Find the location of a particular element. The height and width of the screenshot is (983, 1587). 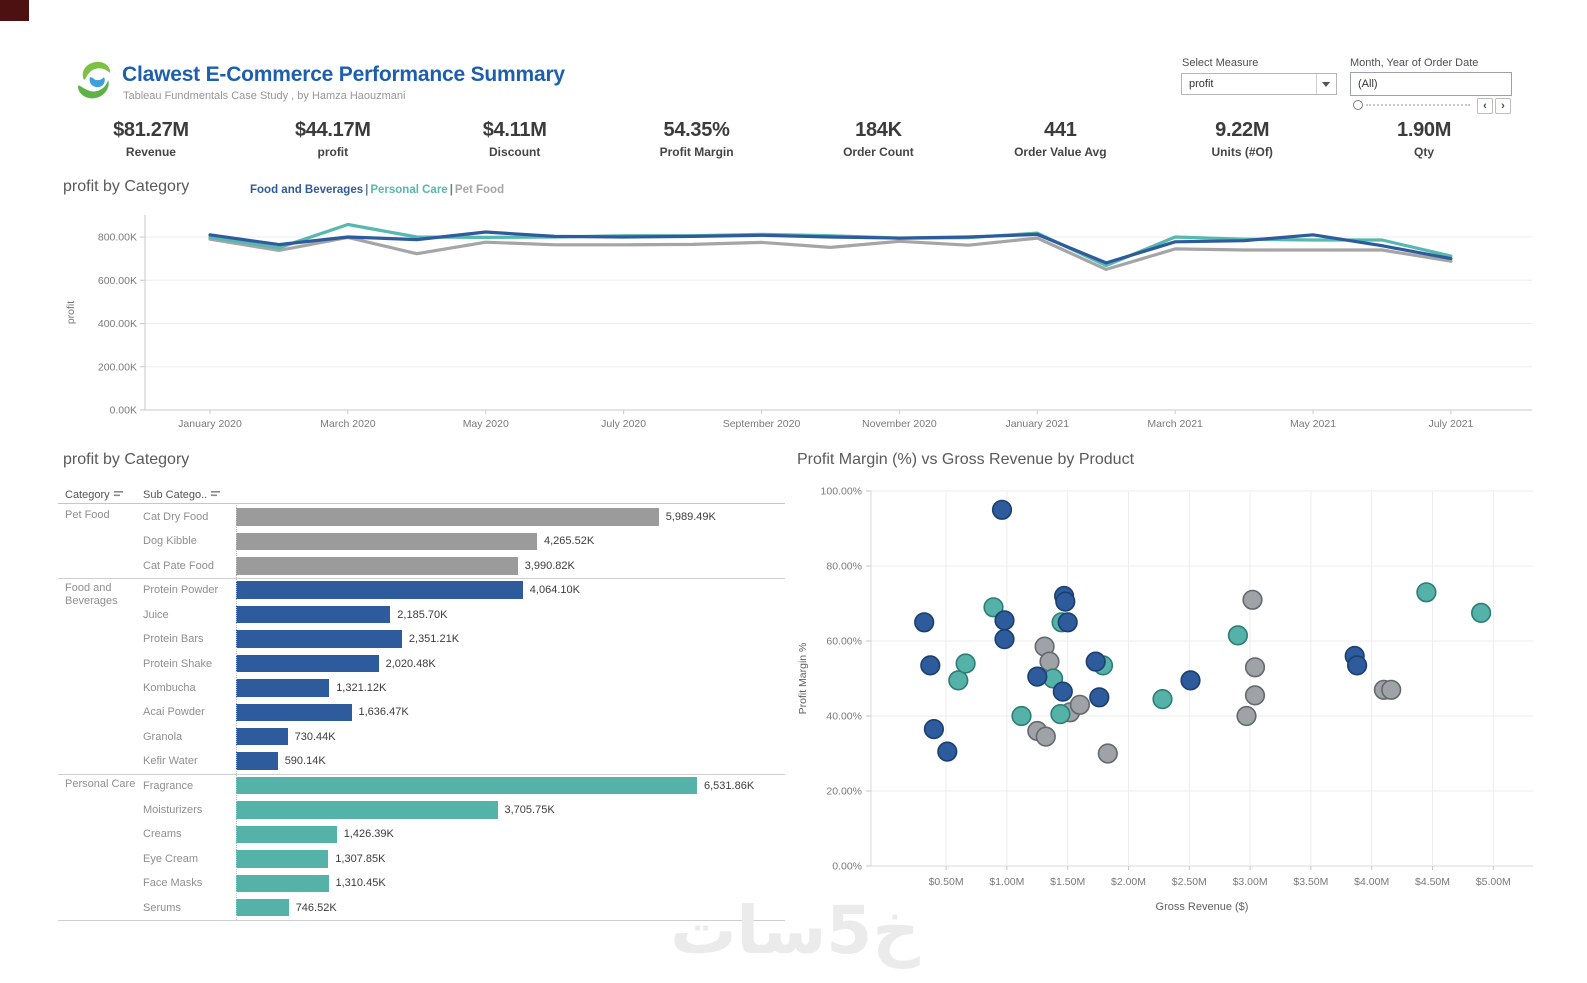

y-tick-label: 400.00K is located at coordinates (117, 324).